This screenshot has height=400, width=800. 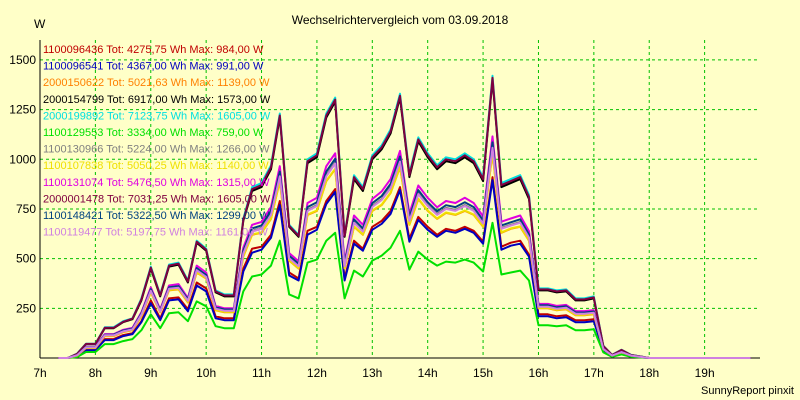 What do you see at coordinates (26, 209) in the screenshot?
I see `y-tick-label: 750` at bounding box center [26, 209].